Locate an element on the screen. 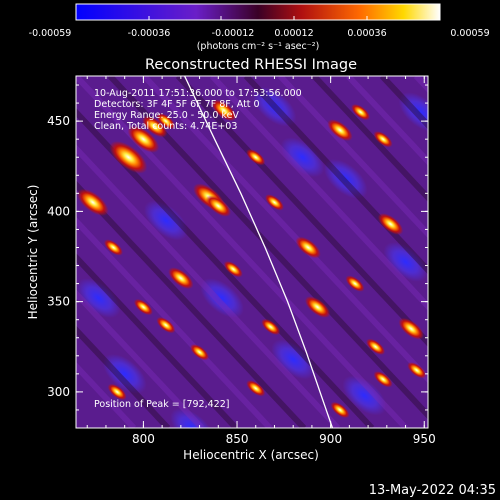 Image resolution: width=500 pixels, height=500 pixels. colorbar-tick-label: -0.00059 is located at coordinates (50, 33).